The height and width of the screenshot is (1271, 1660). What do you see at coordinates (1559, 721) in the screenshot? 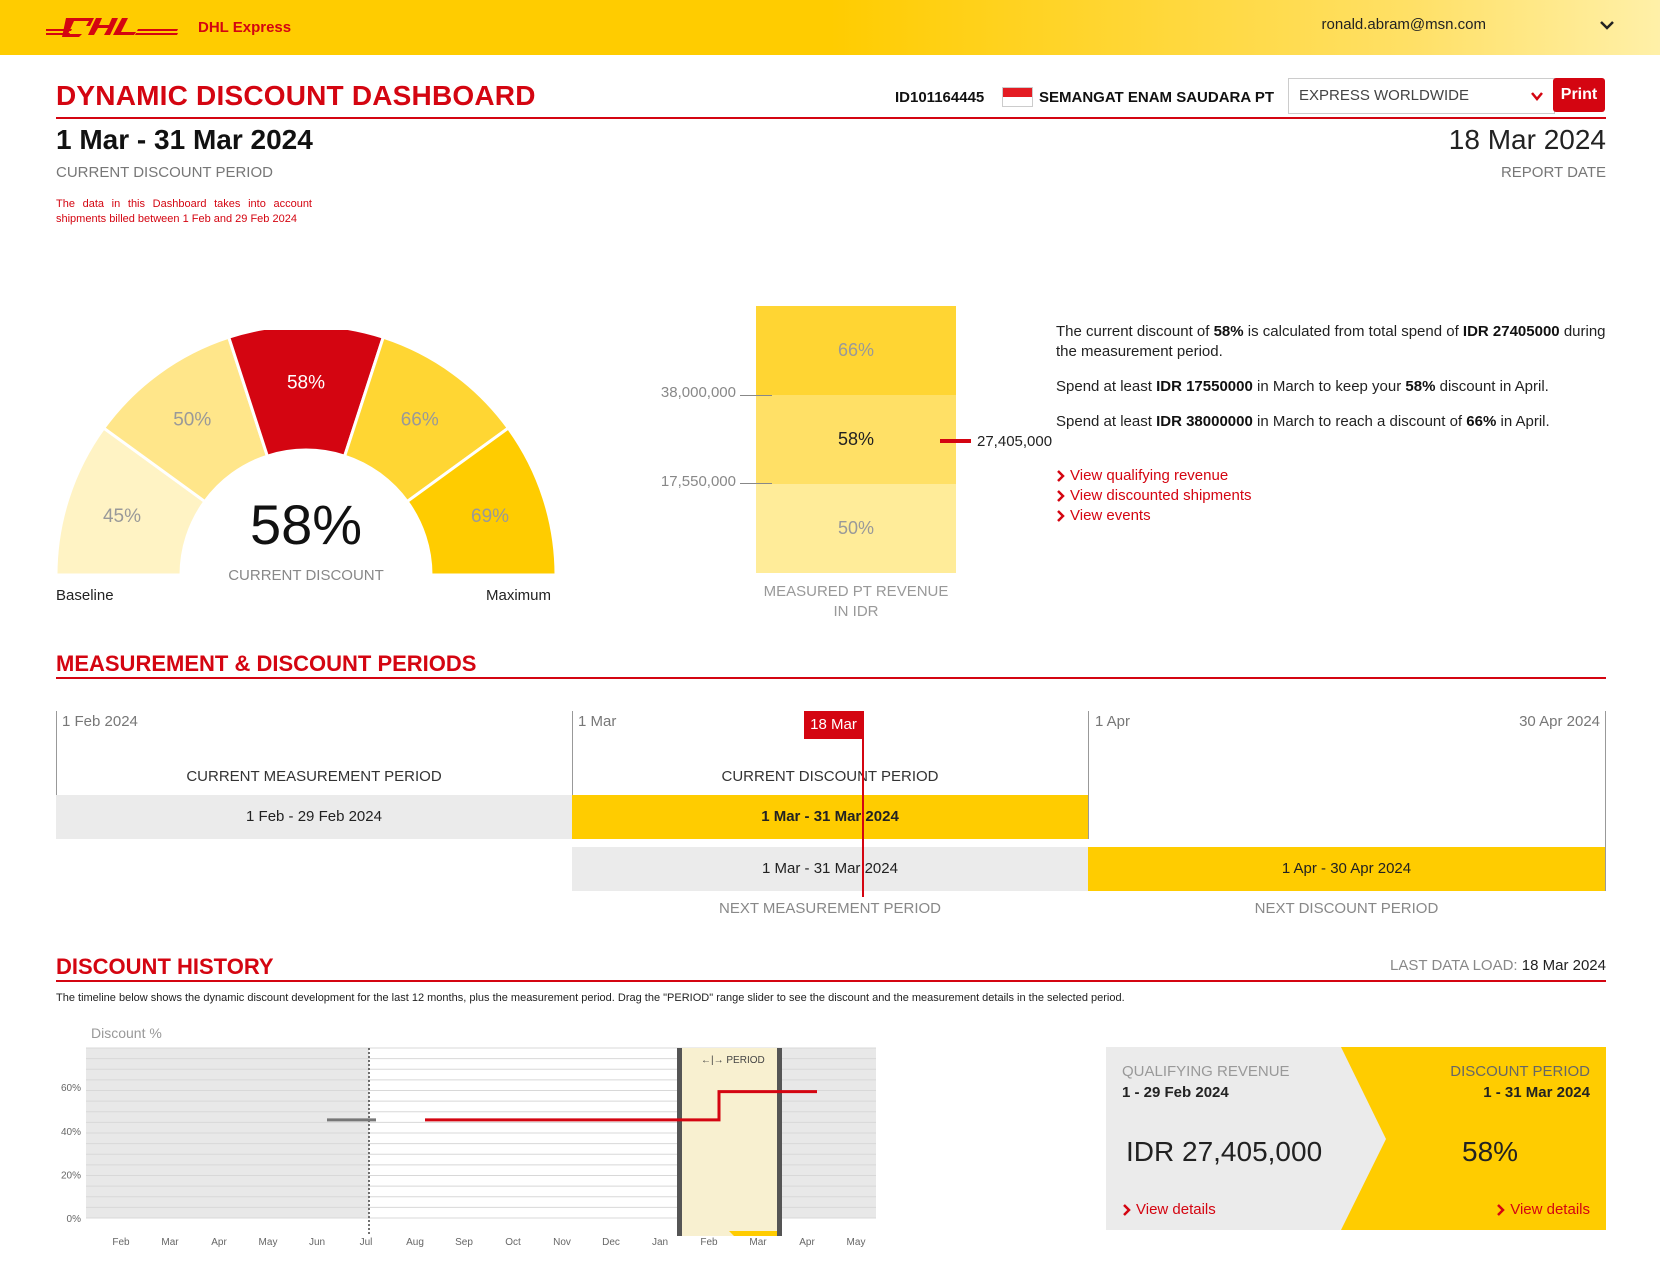
I see `timeline-date: 30 Apr 2024` at bounding box center [1559, 721].